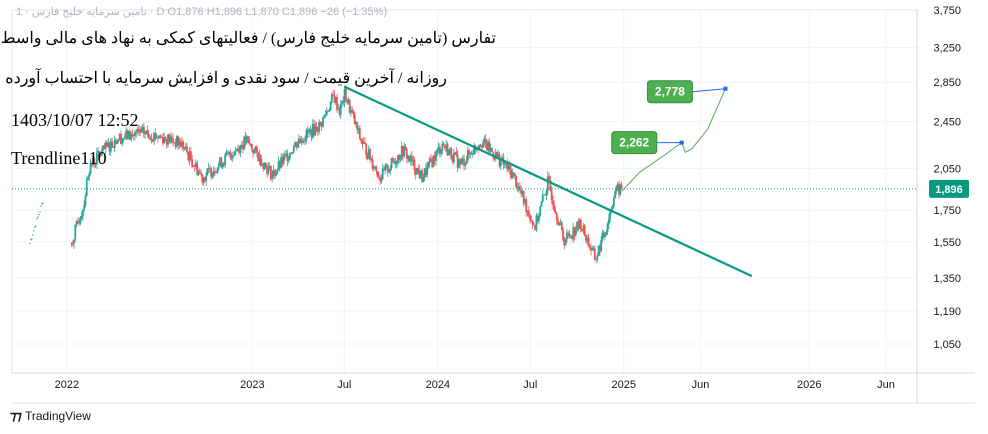  Describe the element at coordinates (886, 385) in the screenshot. I see `time-tick-label: Jun` at that location.